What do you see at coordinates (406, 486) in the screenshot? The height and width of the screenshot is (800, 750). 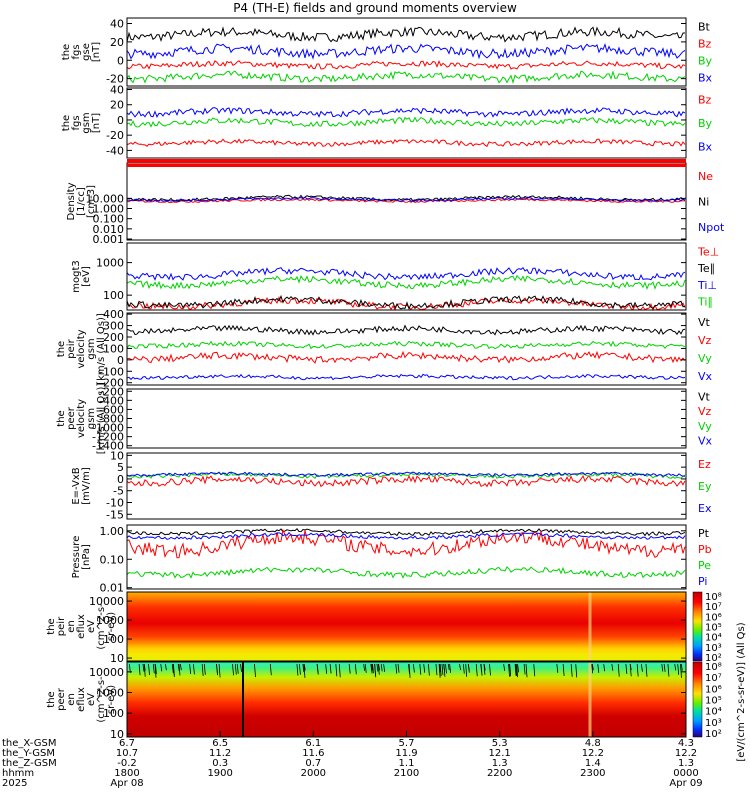 I see `efield-frame` at bounding box center [406, 486].